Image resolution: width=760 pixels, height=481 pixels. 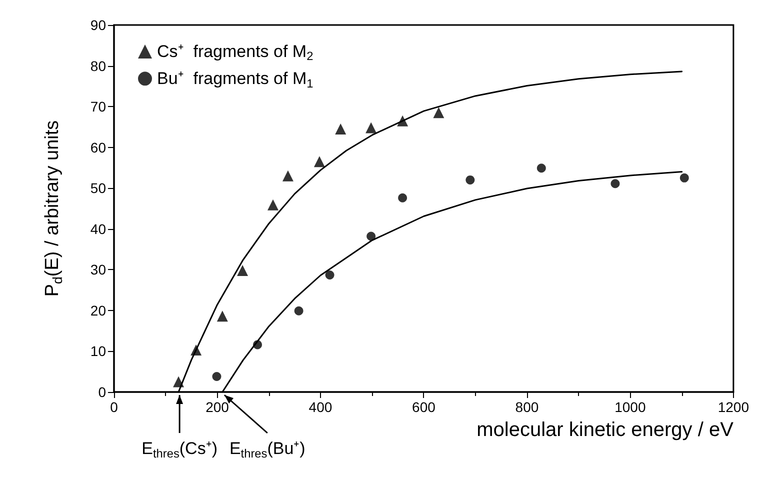 I want to click on y-tick-label: 90, so click(x=98, y=25).